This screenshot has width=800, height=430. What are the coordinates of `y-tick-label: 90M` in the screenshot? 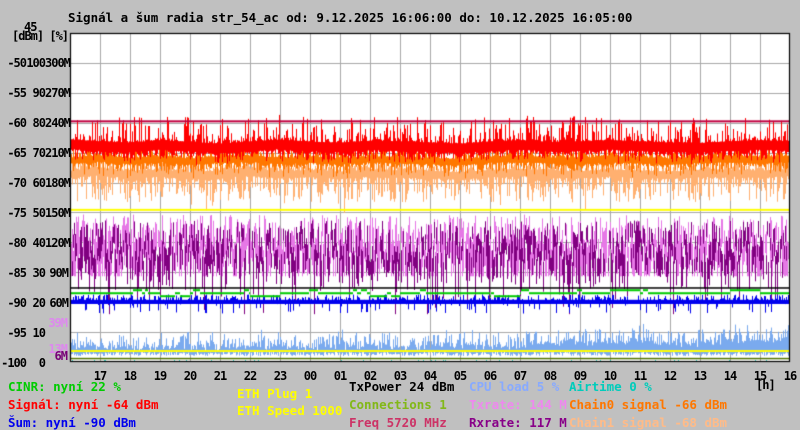 It's located at (59, 272).